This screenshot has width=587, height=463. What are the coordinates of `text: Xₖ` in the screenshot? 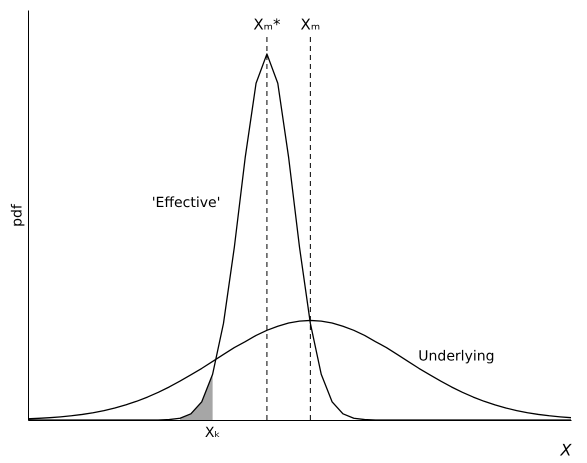 It's located at (212, 433).